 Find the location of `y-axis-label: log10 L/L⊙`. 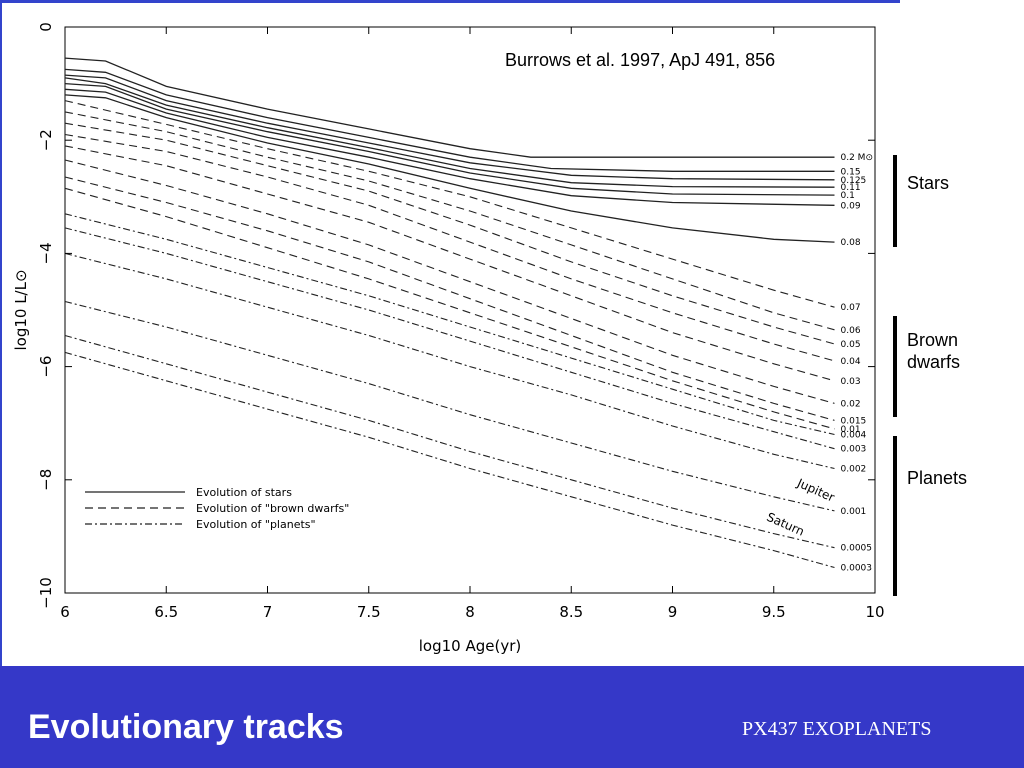

y-axis-label: log10 L/L⊙ is located at coordinates (21, 309).